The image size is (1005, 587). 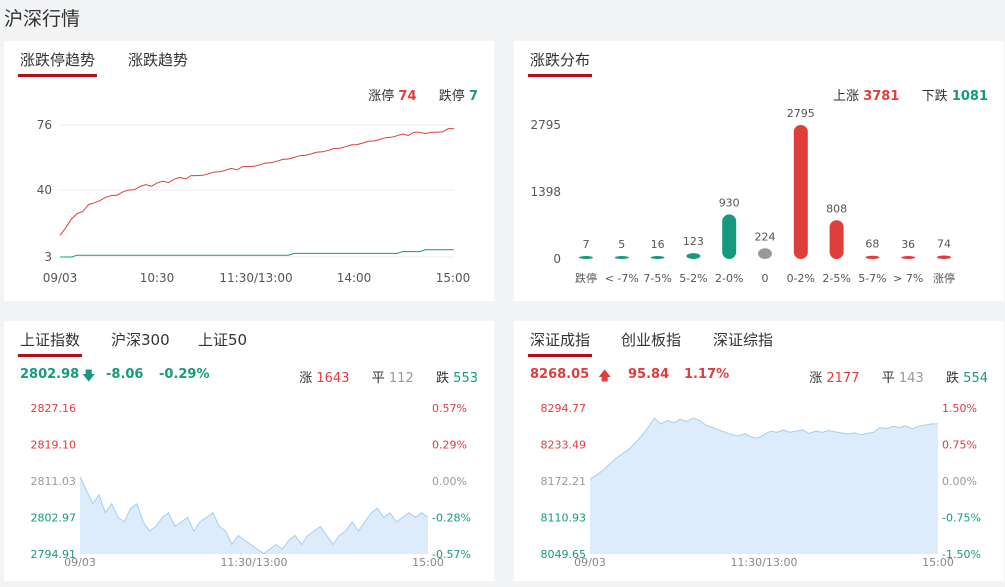 What do you see at coordinates (651, 340) in the screenshot?
I see `tab-chinext: 创业板指` at bounding box center [651, 340].